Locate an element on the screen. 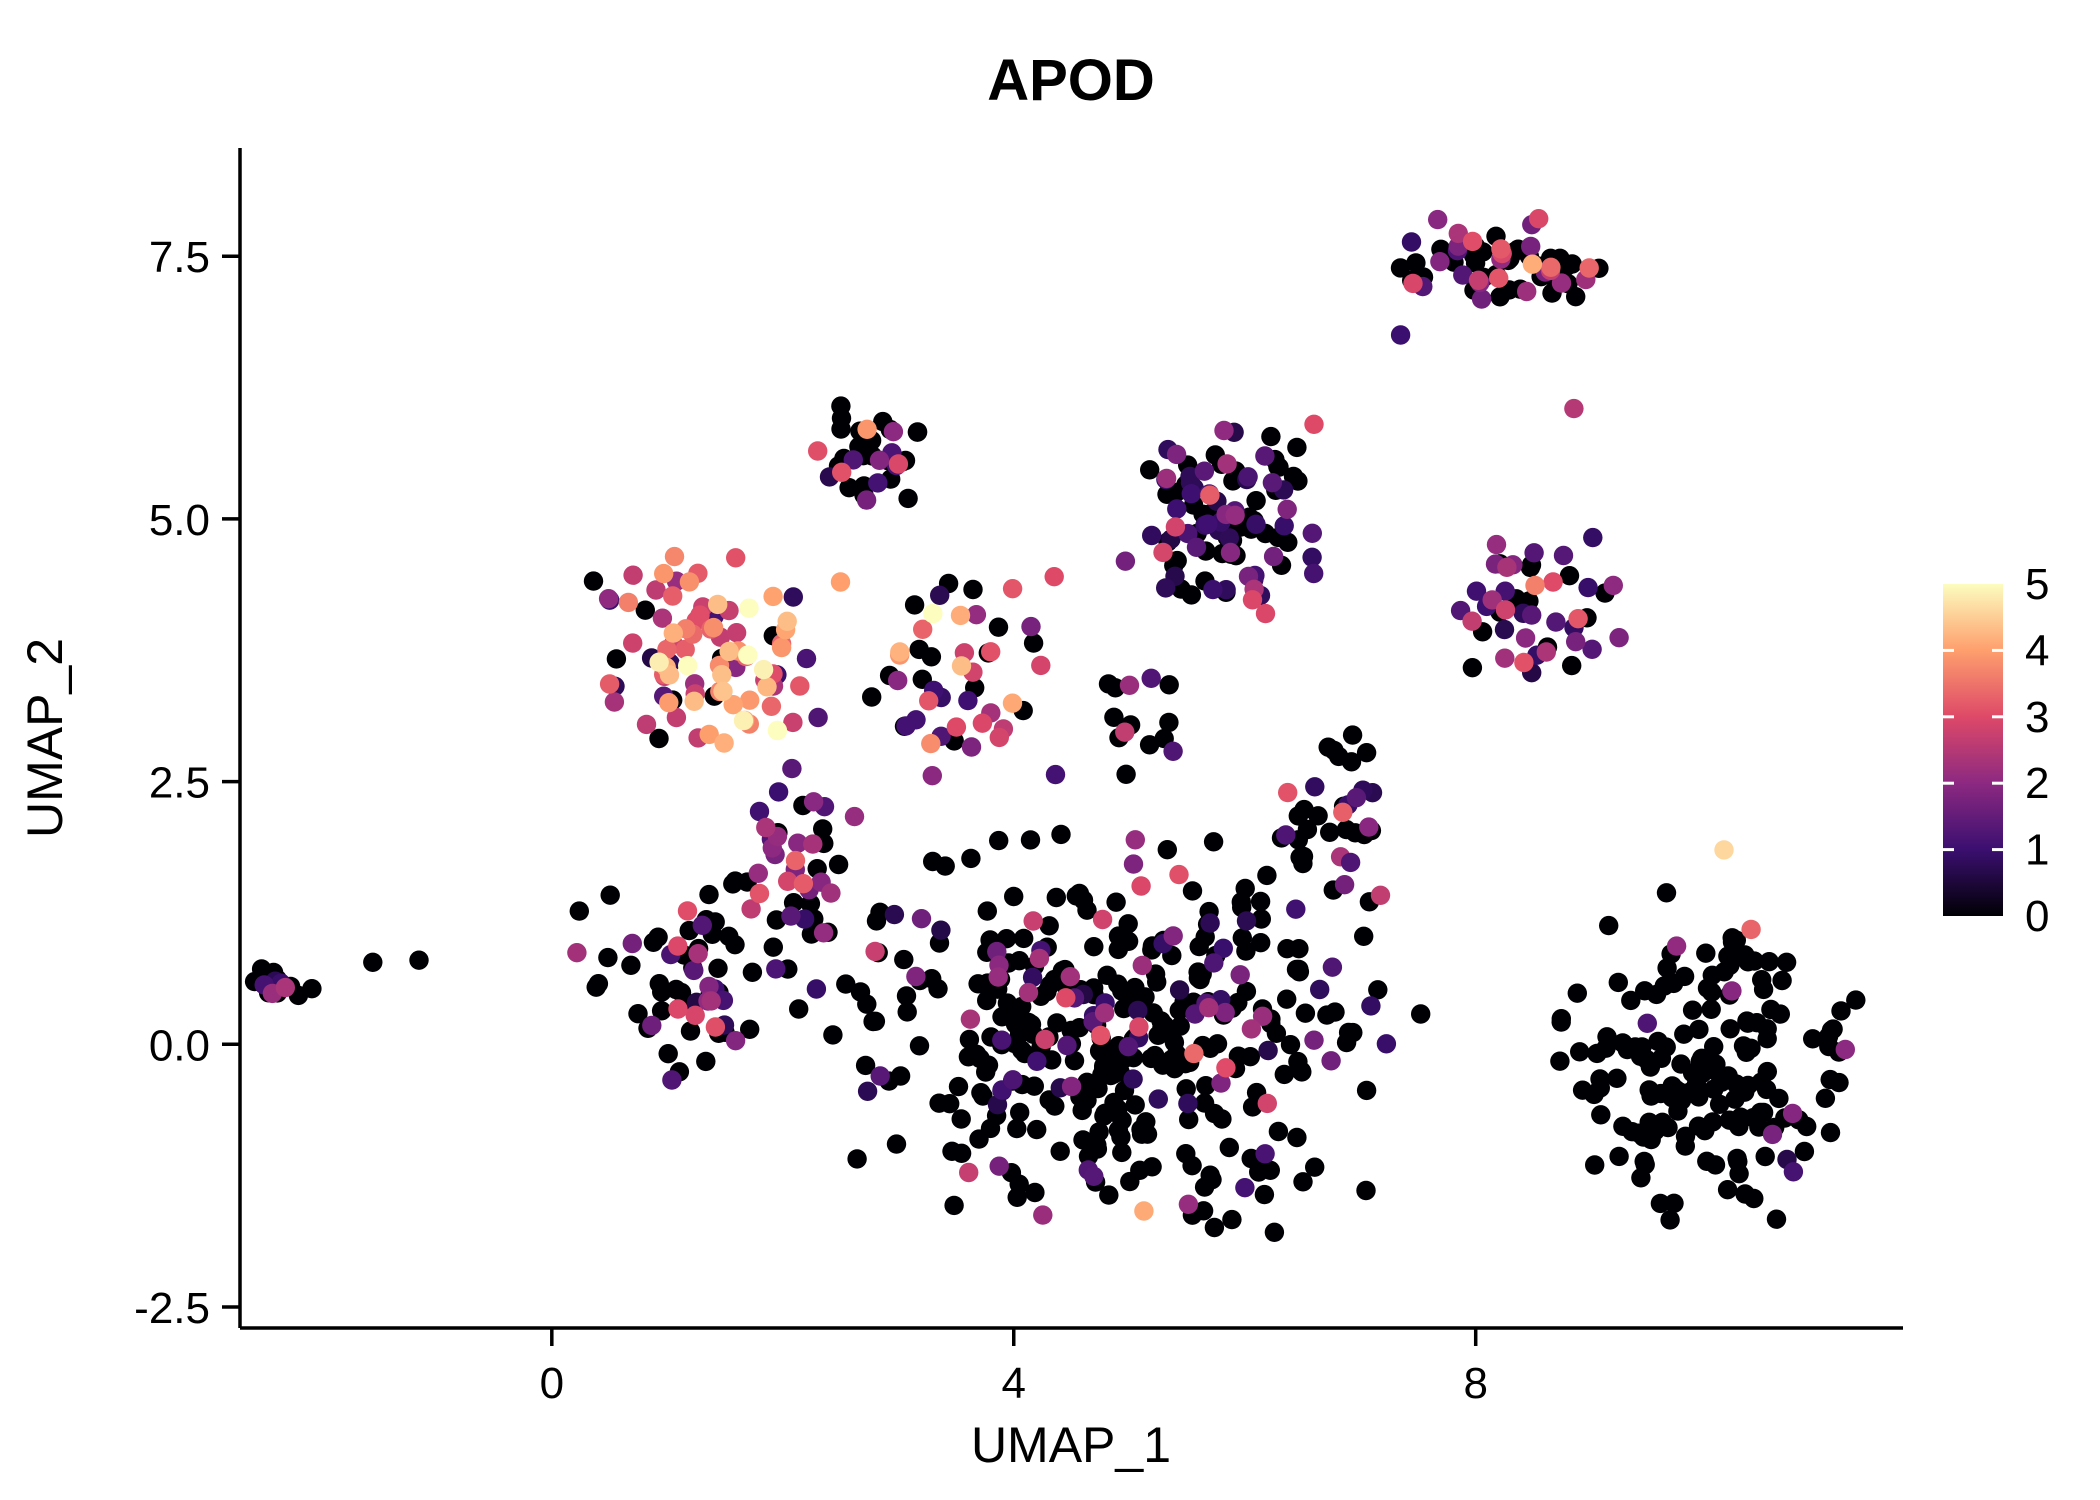 The width and height of the screenshot is (2100, 1500). y-tick-label: 0.0 is located at coordinates (179, 1045).